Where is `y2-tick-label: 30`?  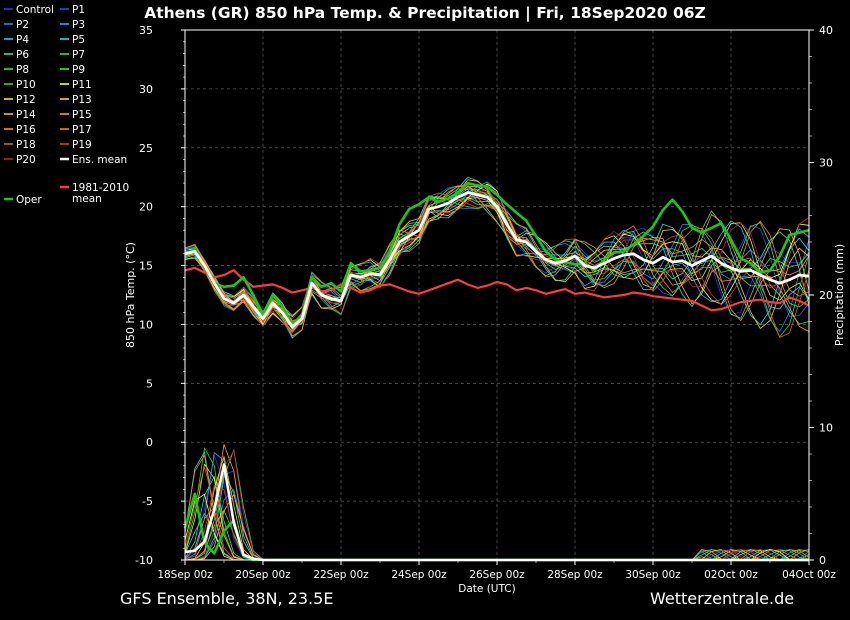
y2-tick-label: 30 is located at coordinates (826, 163).